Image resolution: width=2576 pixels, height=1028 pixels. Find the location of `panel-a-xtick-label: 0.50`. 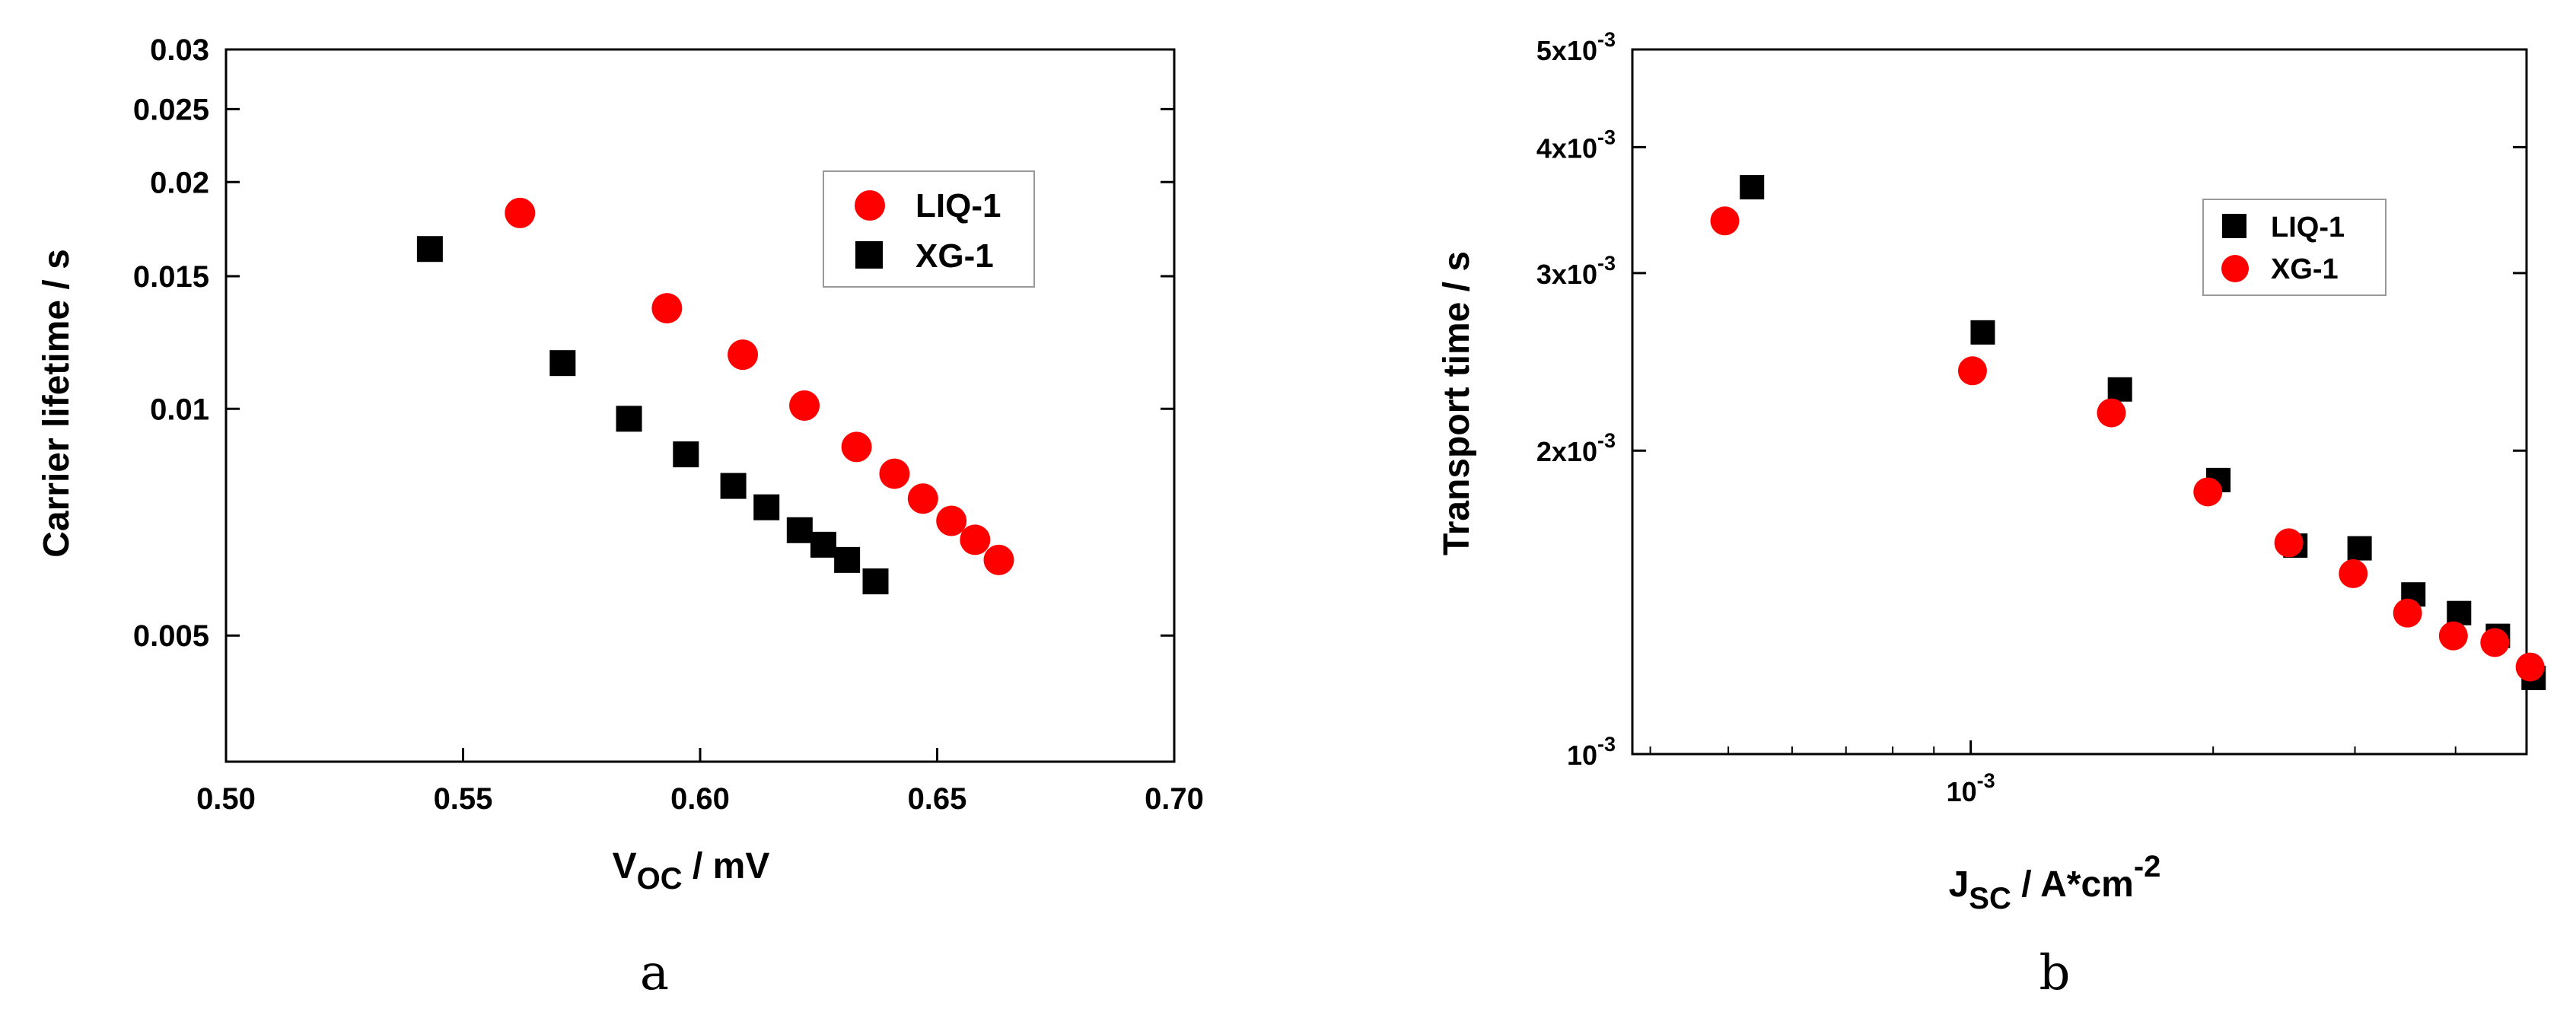

panel-a-xtick-label: 0.50 is located at coordinates (226, 799).